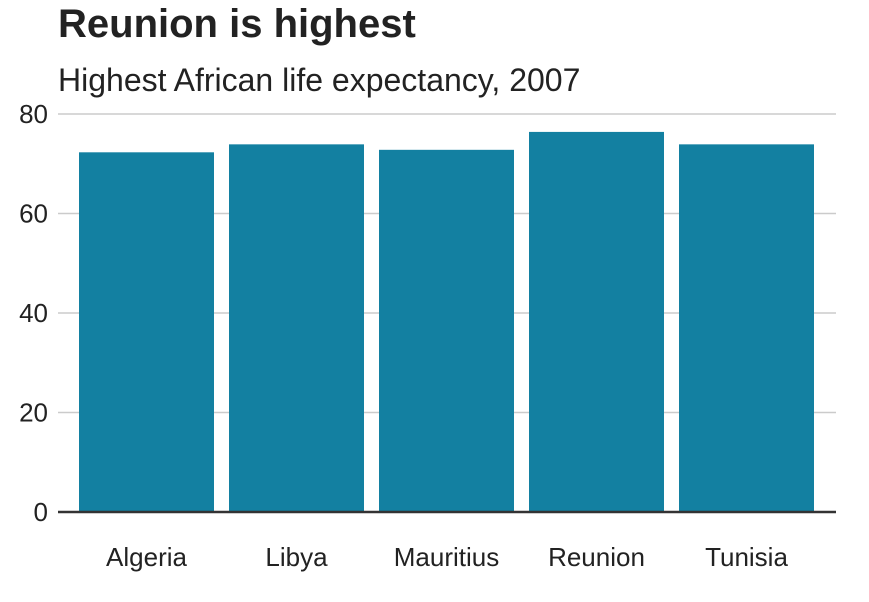 Image resolution: width=869 pixels, height=602 pixels. I want to click on bar-algeria, so click(146, 332).